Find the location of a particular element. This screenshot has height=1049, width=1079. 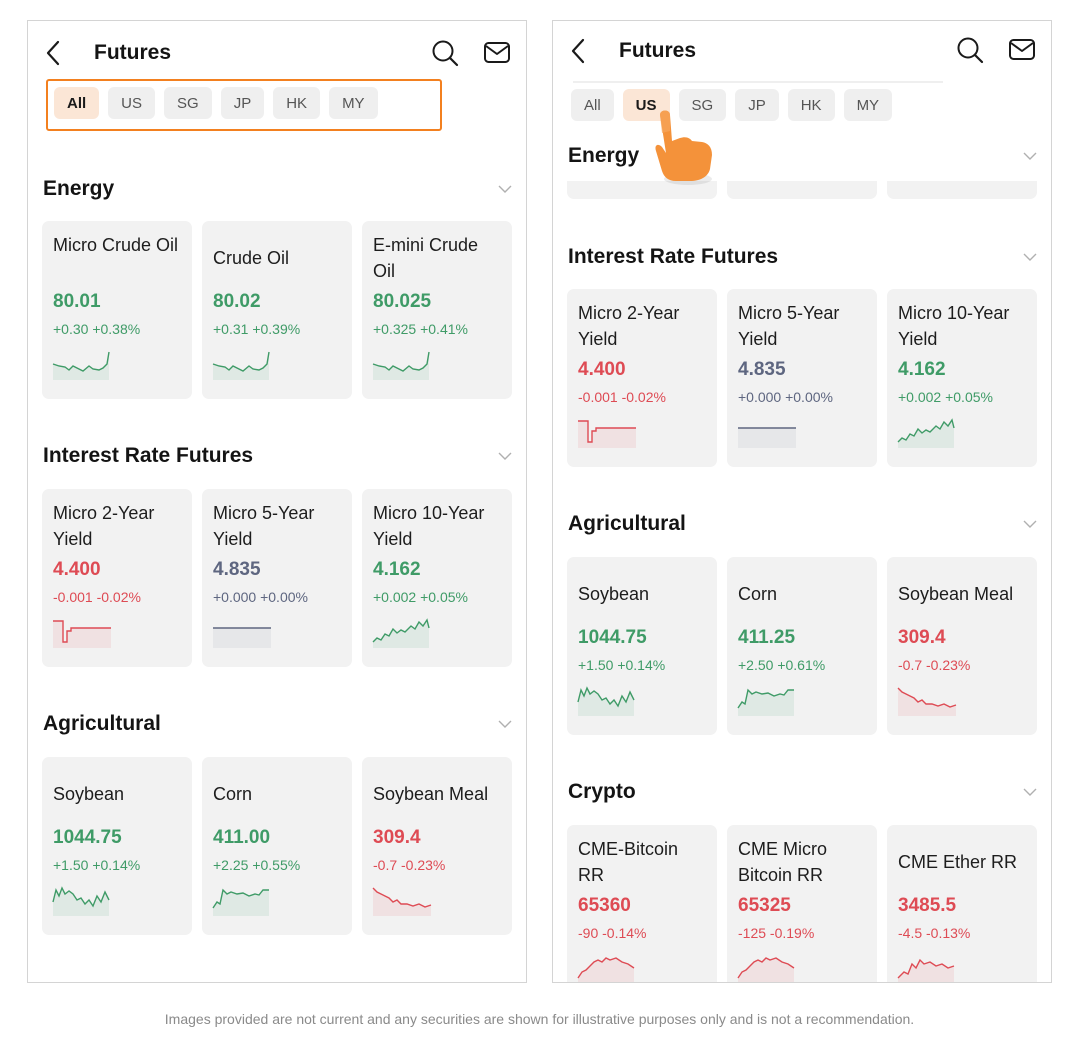

card-change: +1.50 +0.14% is located at coordinates (97, 865).